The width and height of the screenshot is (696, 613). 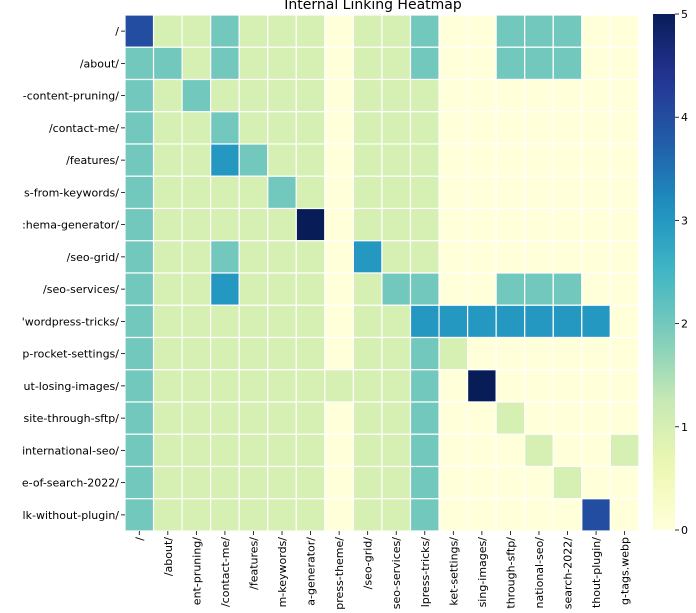 I want to click on row-label: s-from-keywords/, so click(x=71, y=192).